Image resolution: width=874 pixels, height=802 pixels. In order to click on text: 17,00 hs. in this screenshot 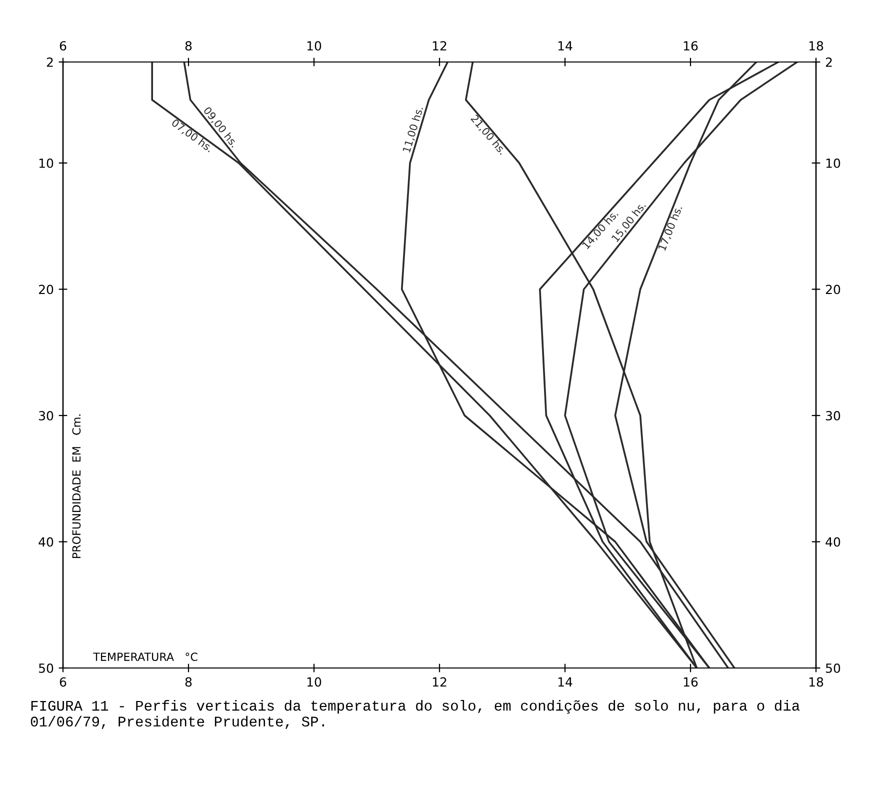, I will do `click(671, 228)`.